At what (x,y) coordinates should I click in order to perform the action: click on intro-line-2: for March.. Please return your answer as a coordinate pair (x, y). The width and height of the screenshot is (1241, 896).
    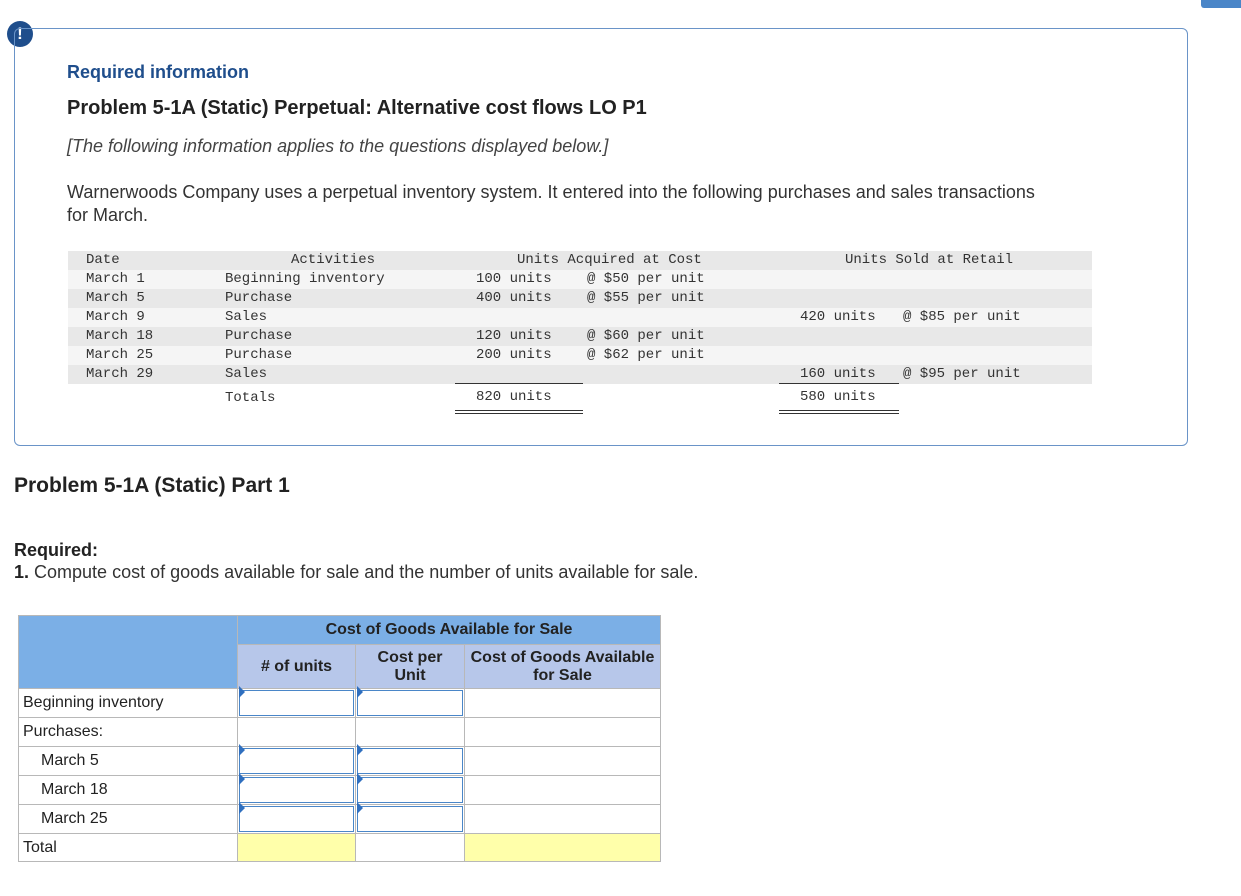
    Looking at the image, I should click on (108, 215).